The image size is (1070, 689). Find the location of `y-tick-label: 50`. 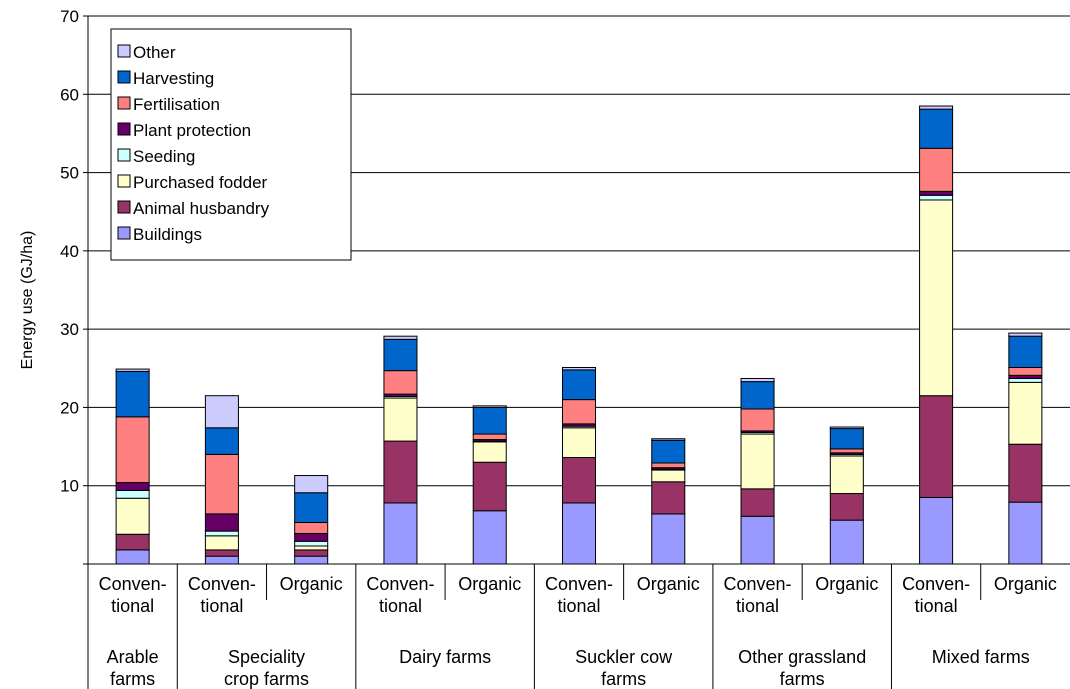

y-tick-label: 50 is located at coordinates (69, 173).